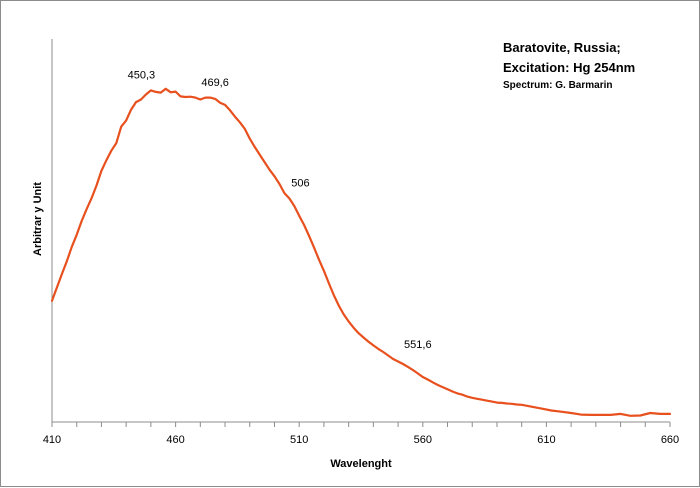 Image resolution: width=700 pixels, height=488 pixels. What do you see at coordinates (546, 440) in the screenshot?
I see `x-tick-label: 610` at bounding box center [546, 440].